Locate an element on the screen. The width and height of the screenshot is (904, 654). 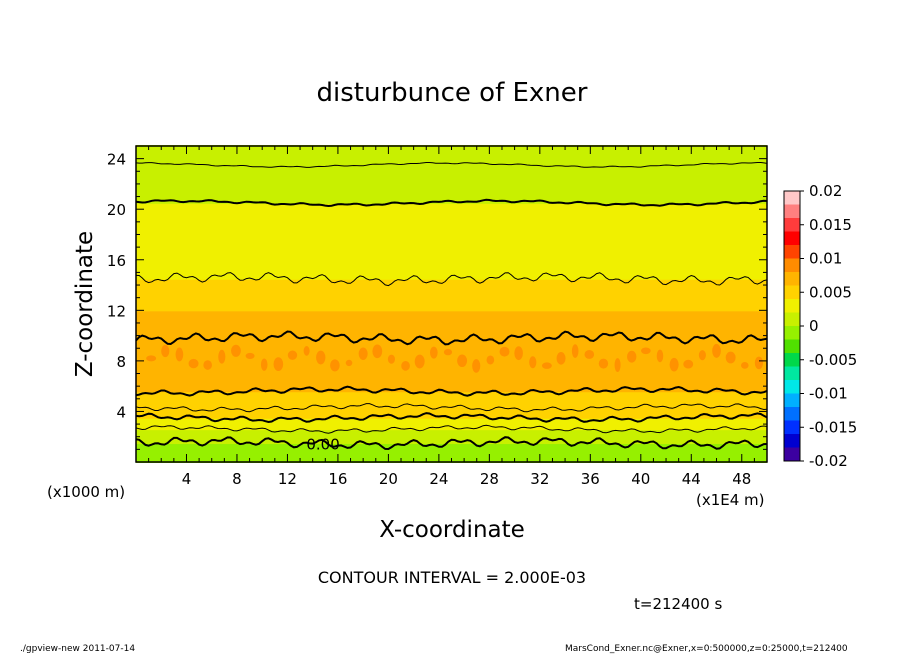
x-tick-label-5: 24 is located at coordinates (438, 479).